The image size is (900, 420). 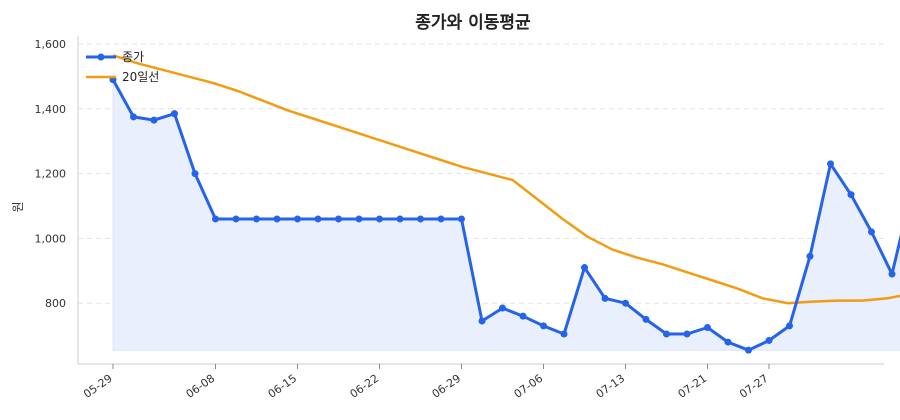 What do you see at coordinates (51, 44) in the screenshot?
I see `y-tick-label: 1,600` at bounding box center [51, 44].